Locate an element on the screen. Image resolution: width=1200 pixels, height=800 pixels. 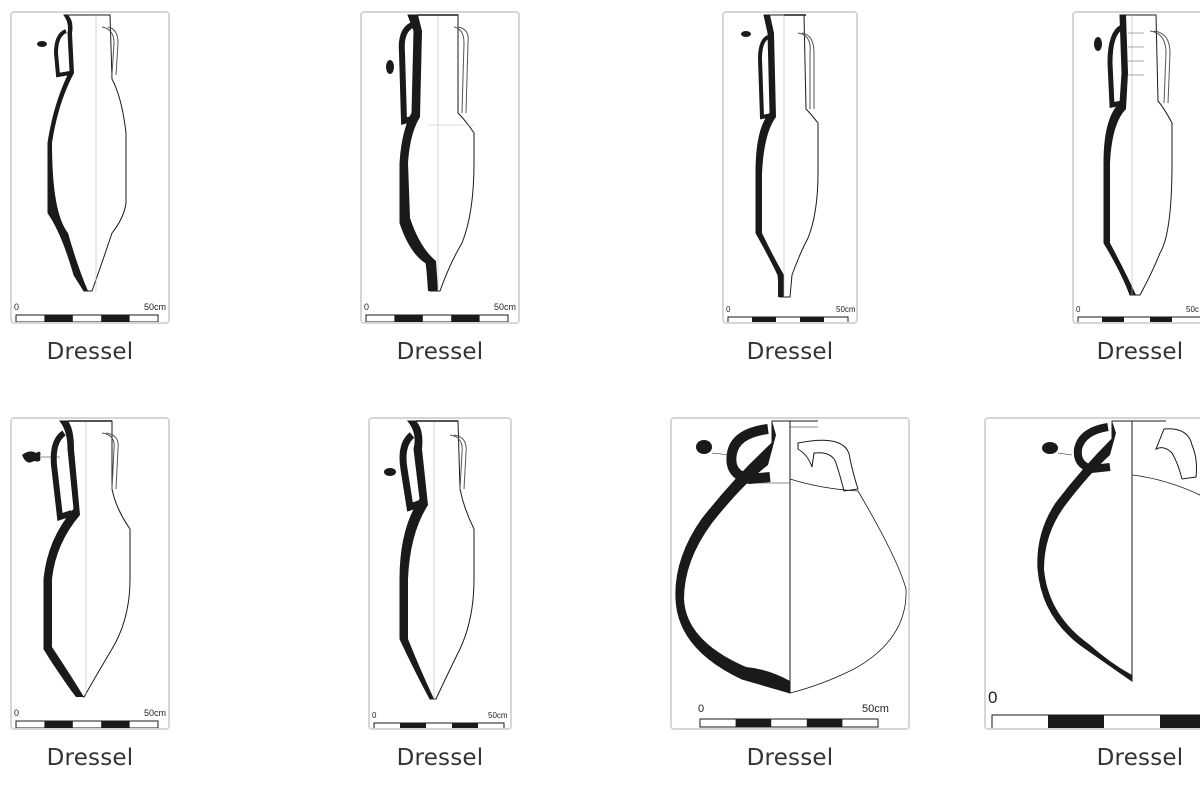
gallery-item-3: 0 50cm Dressel is located at coordinates (790, 191).